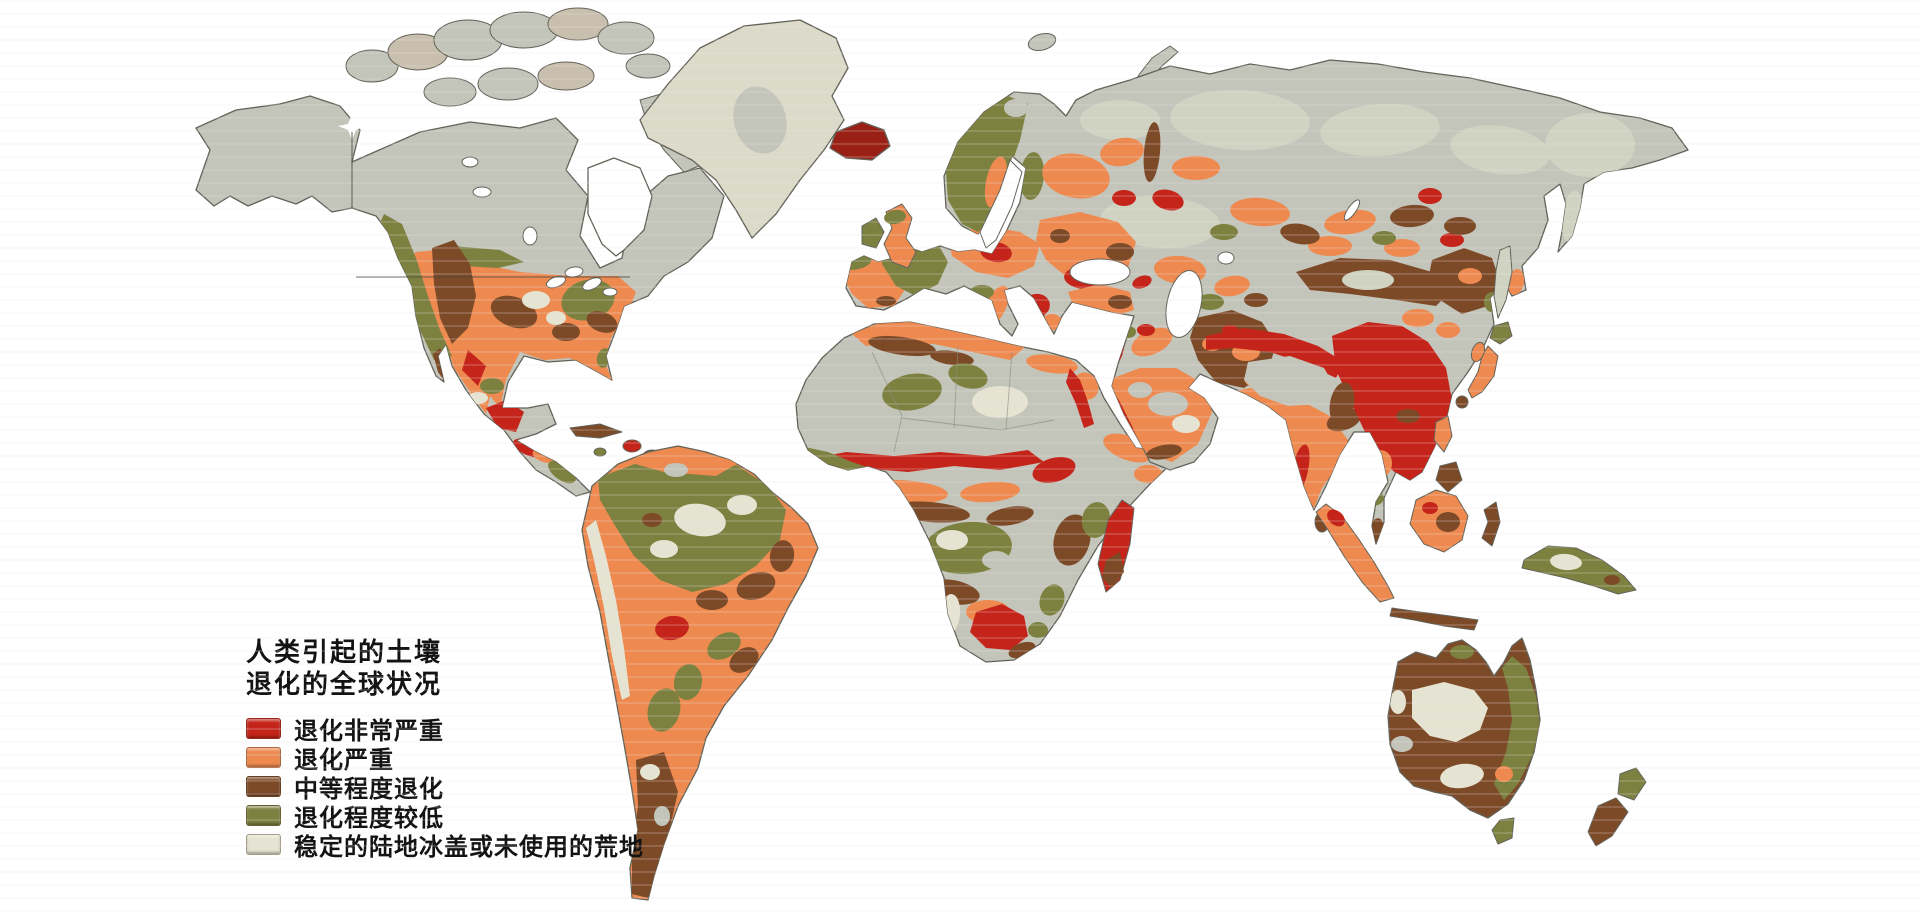  I want to click on kyushu, so click(1462, 402).